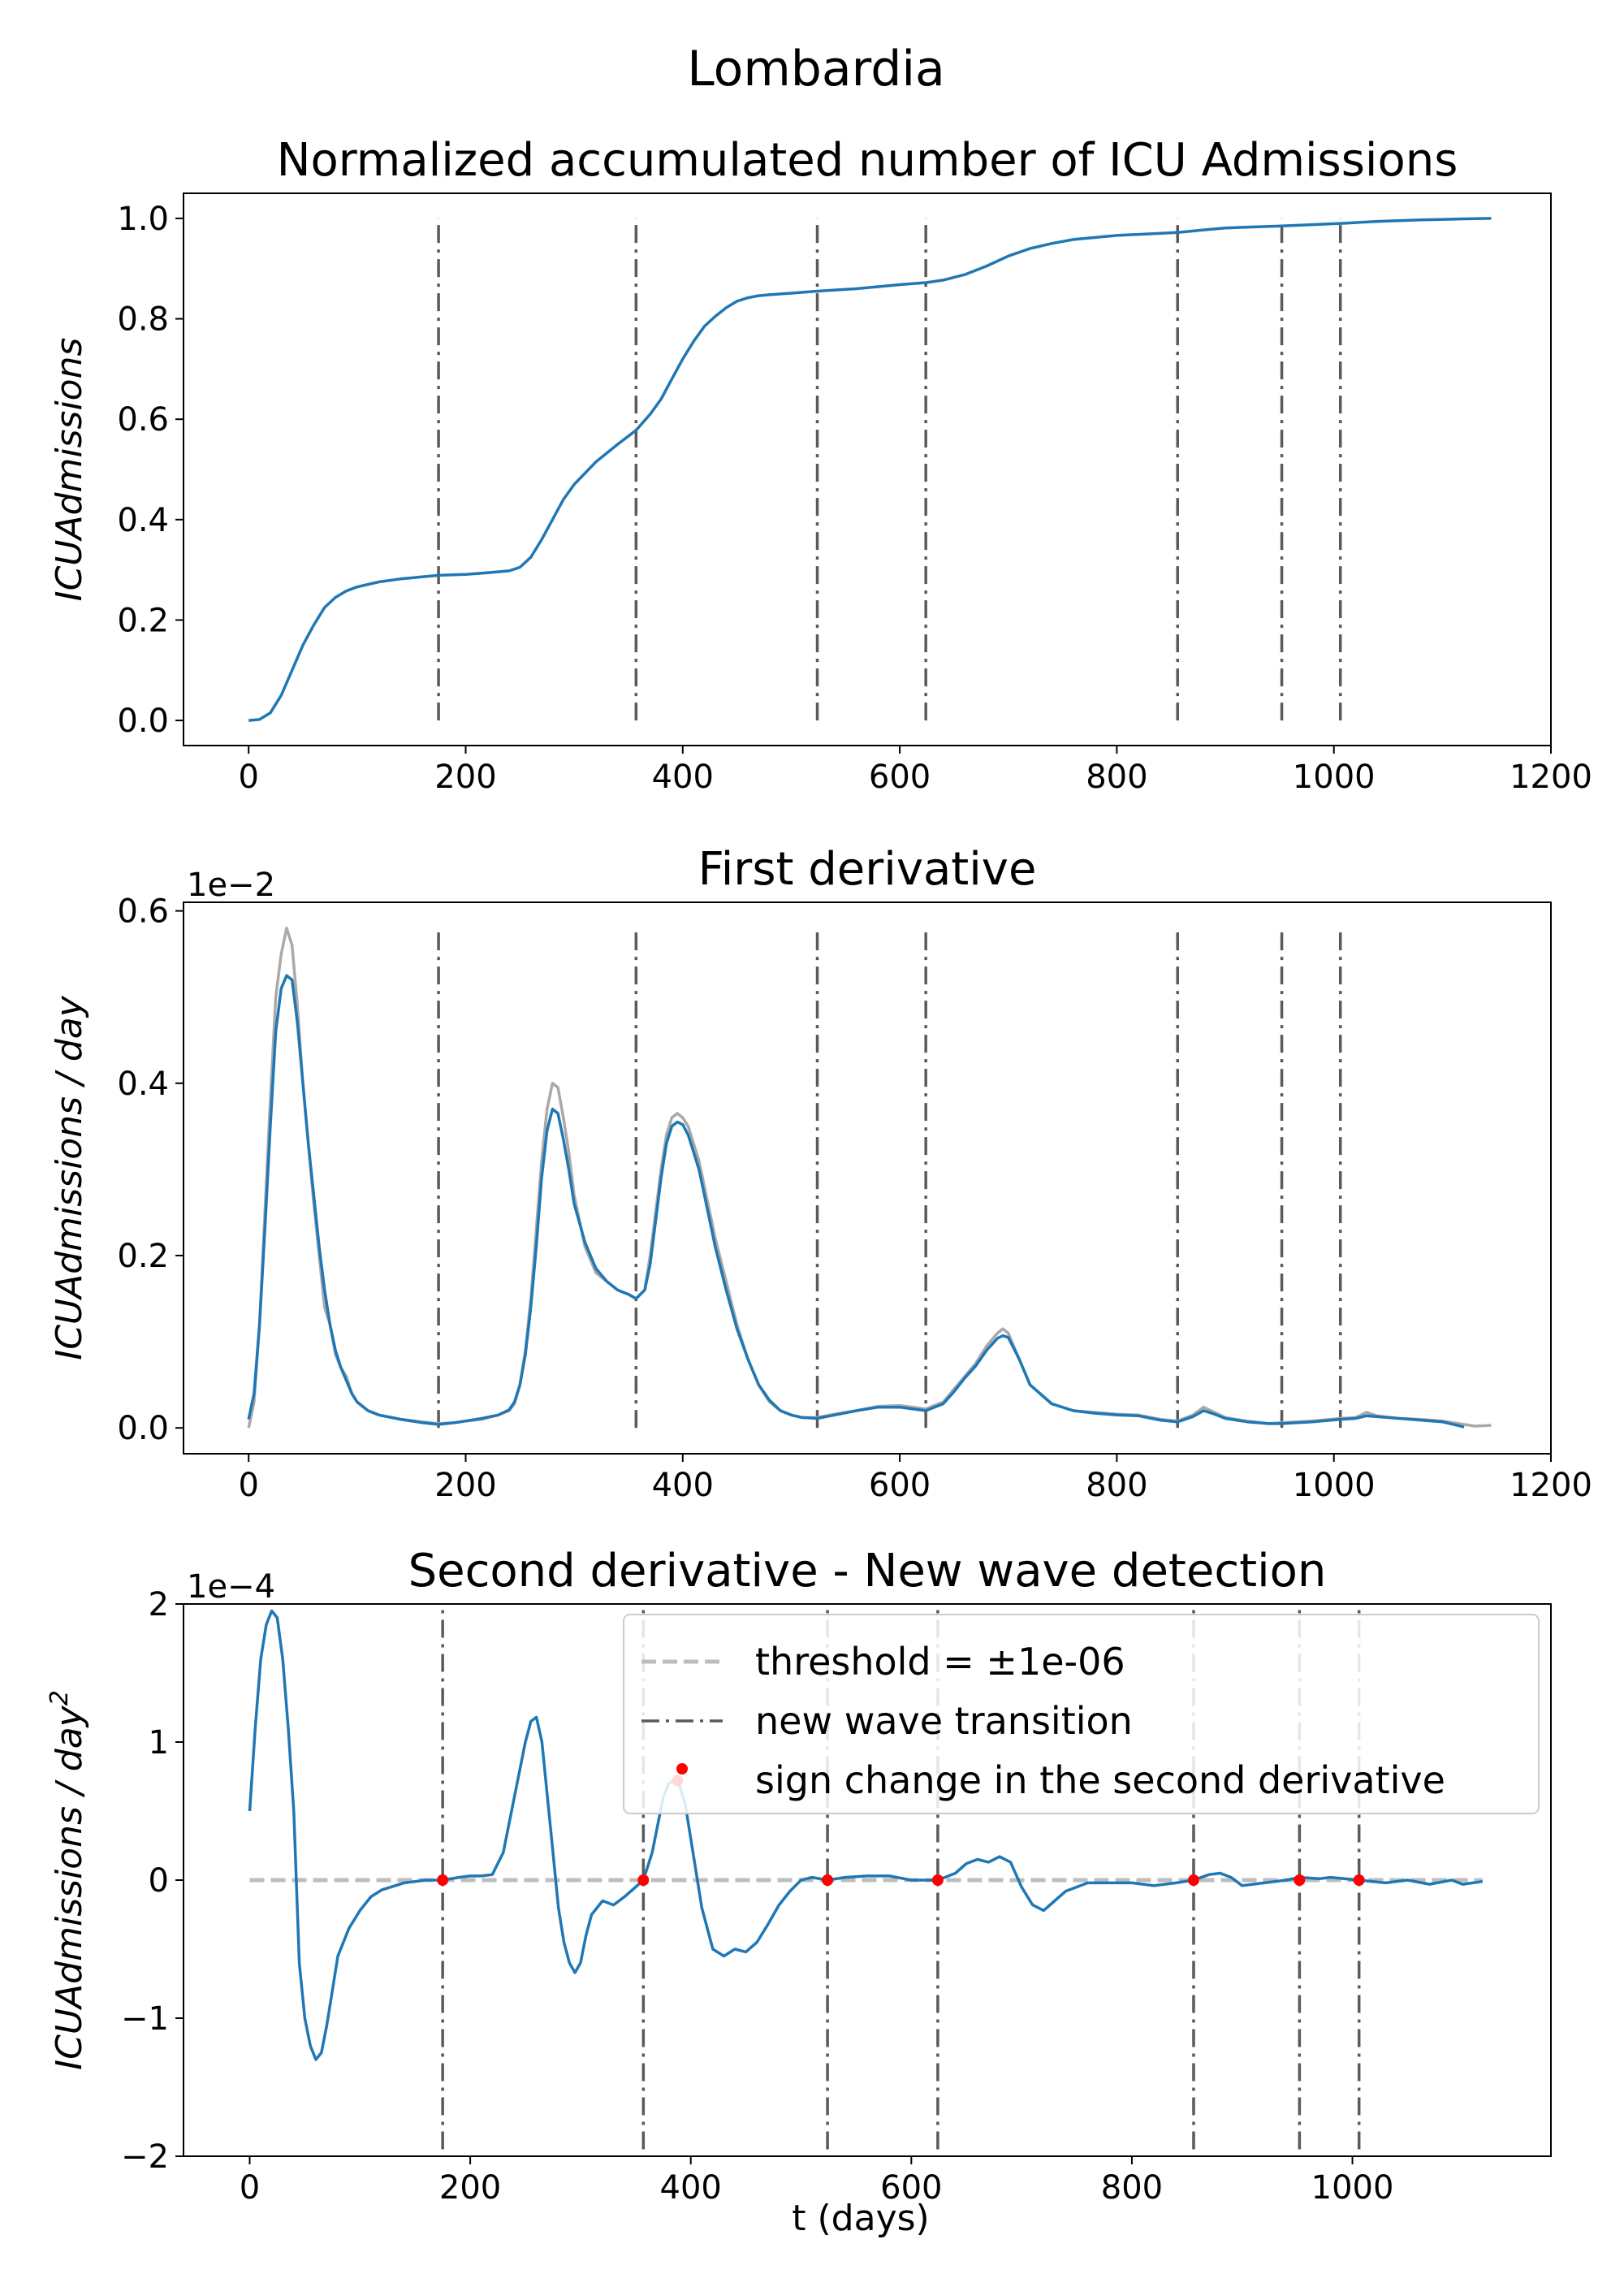 The image size is (1624, 2274). What do you see at coordinates (231, 1587) in the screenshot?
I see `y-offset-label: 1e−4` at bounding box center [231, 1587].